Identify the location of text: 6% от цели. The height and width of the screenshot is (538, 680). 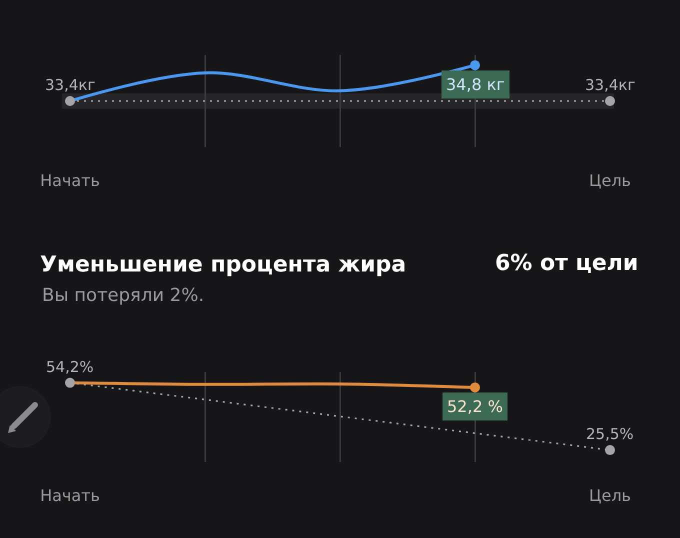
(566, 263).